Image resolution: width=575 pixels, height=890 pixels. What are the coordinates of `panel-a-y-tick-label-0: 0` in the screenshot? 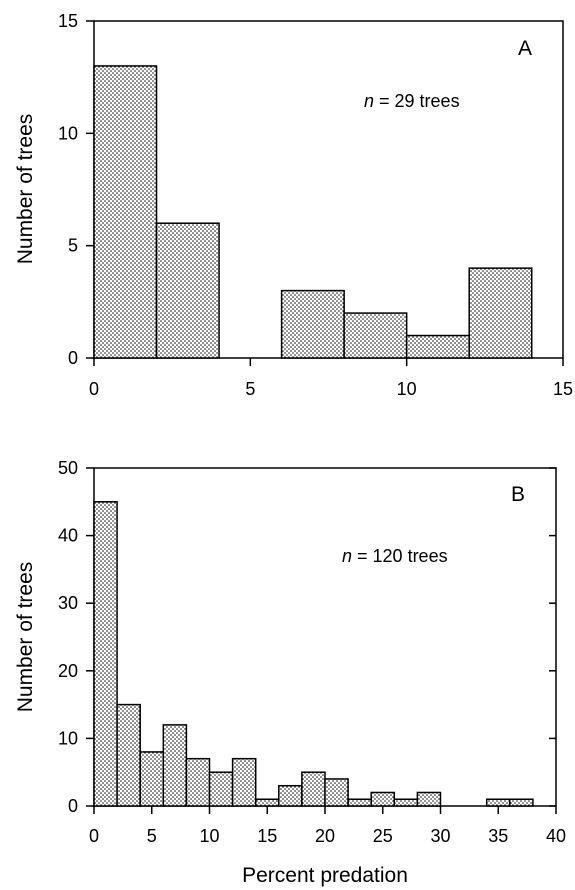 It's located at (73, 358).